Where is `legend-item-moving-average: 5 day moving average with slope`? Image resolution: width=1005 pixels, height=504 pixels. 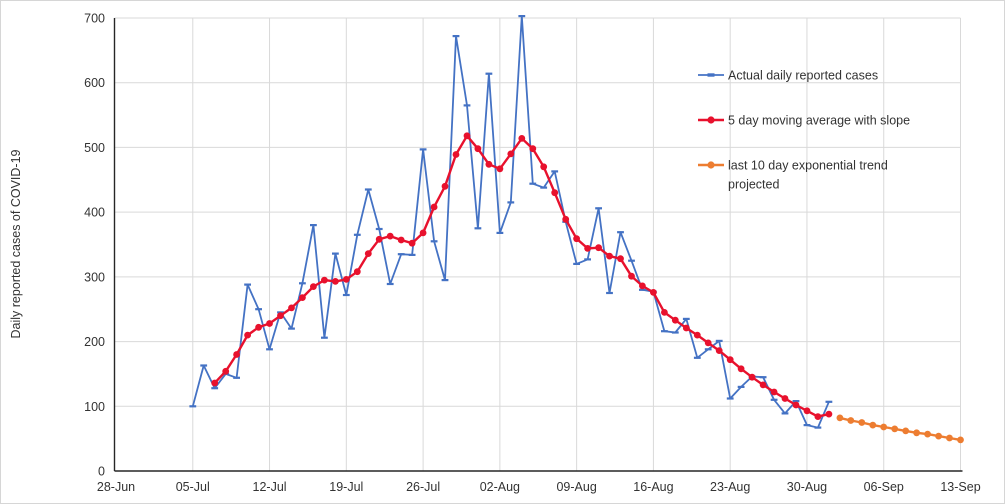 legend-item-moving-average: 5 day moving average with slope is located at coordinates (804, 121).